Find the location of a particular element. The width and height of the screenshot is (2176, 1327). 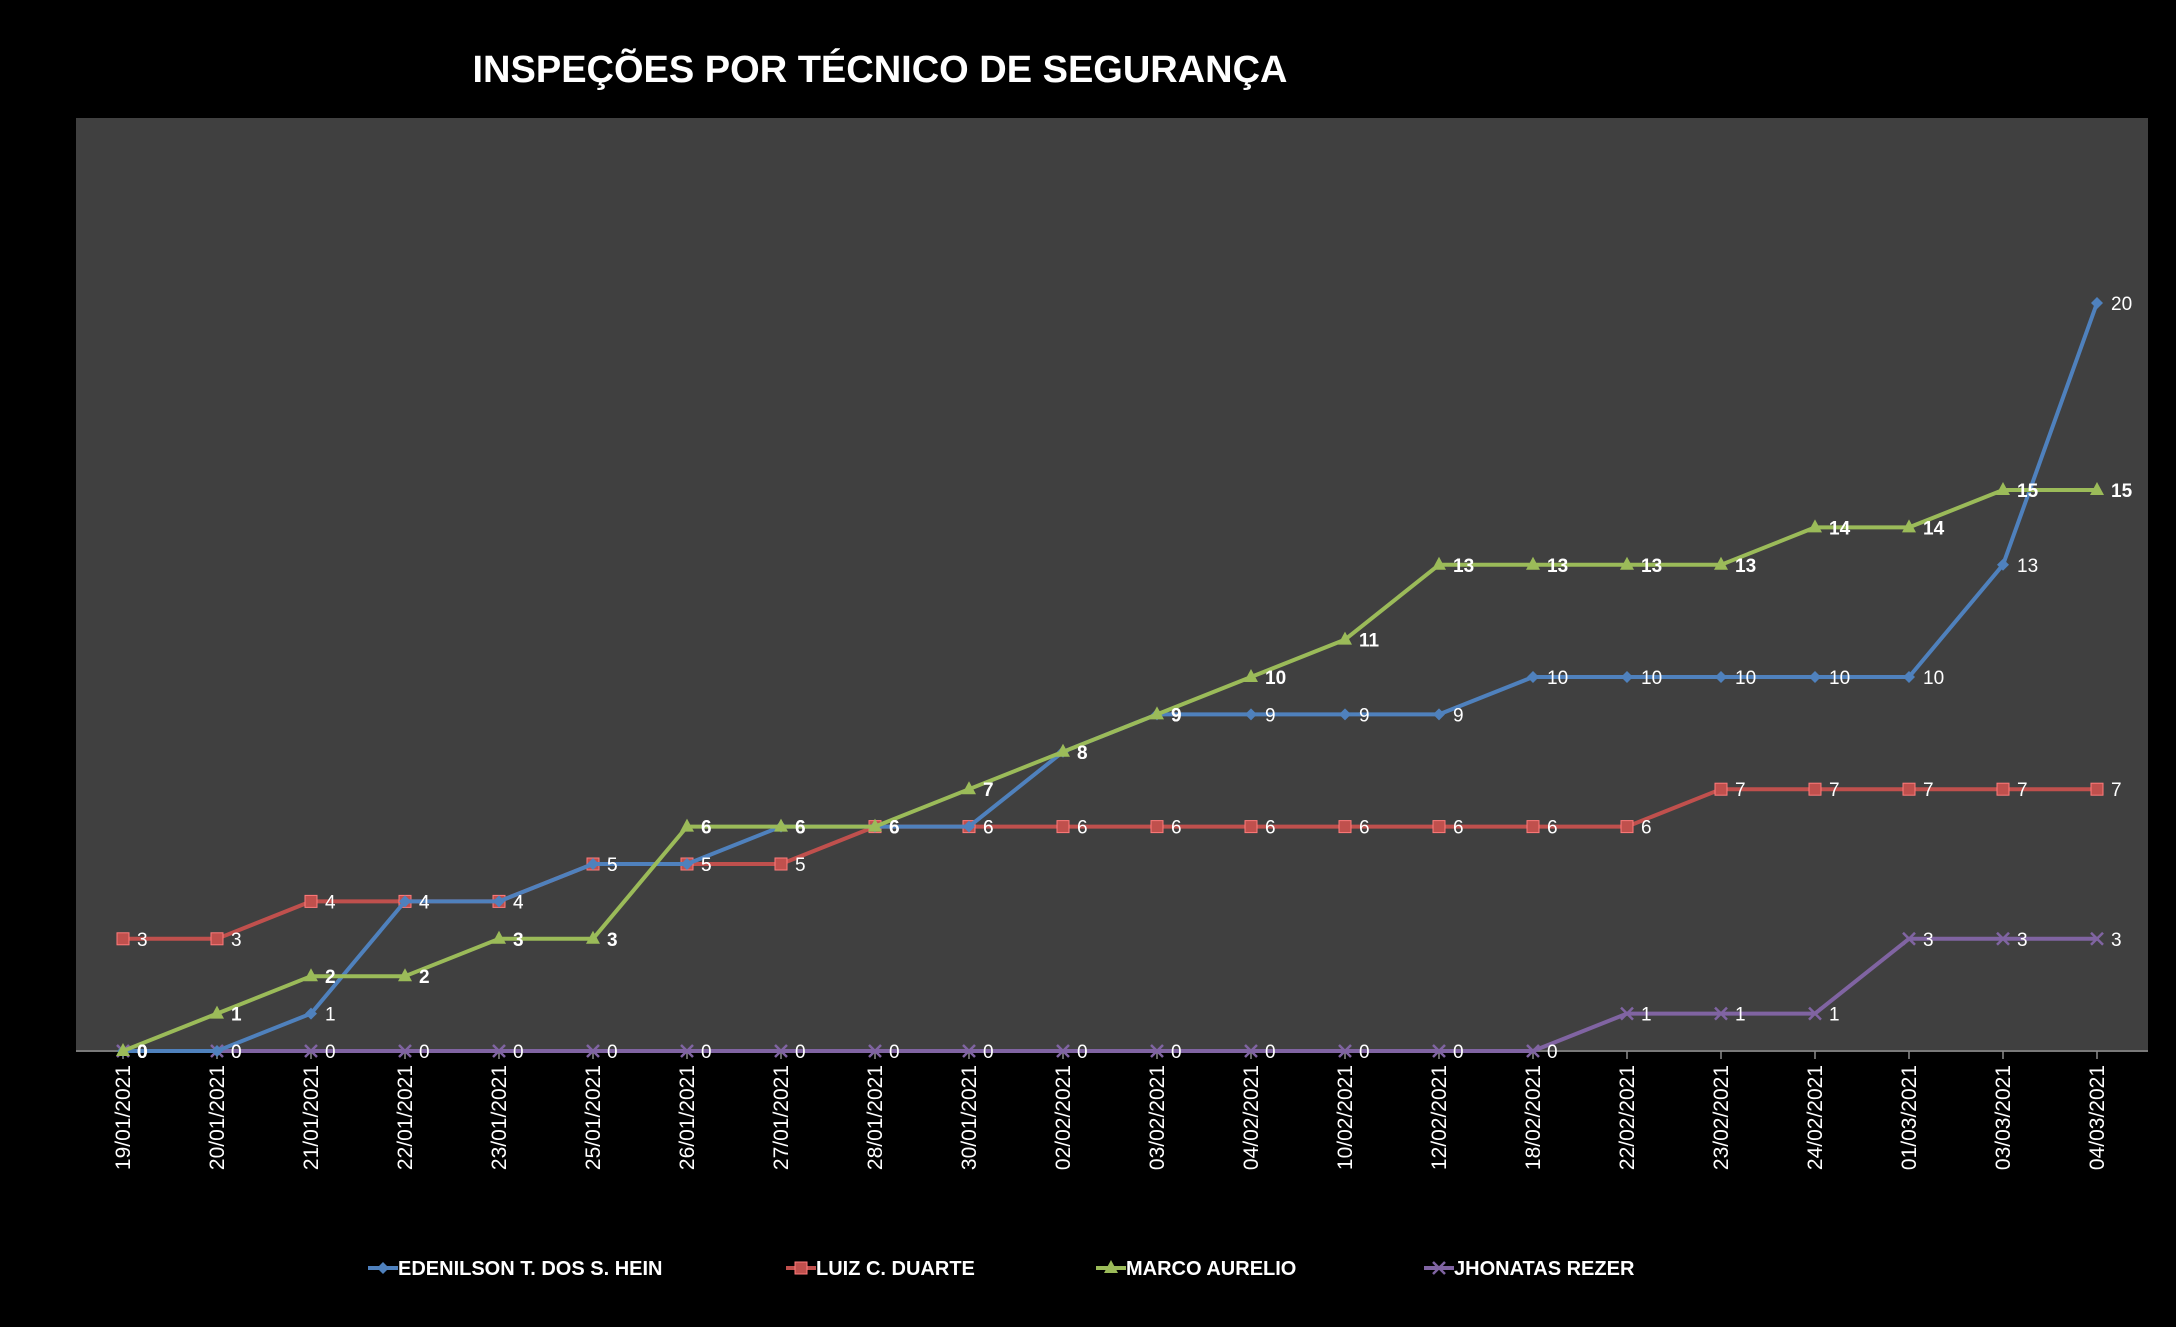

data-label-marco-aurelio: 1 is located at coordinates (236, 1015).